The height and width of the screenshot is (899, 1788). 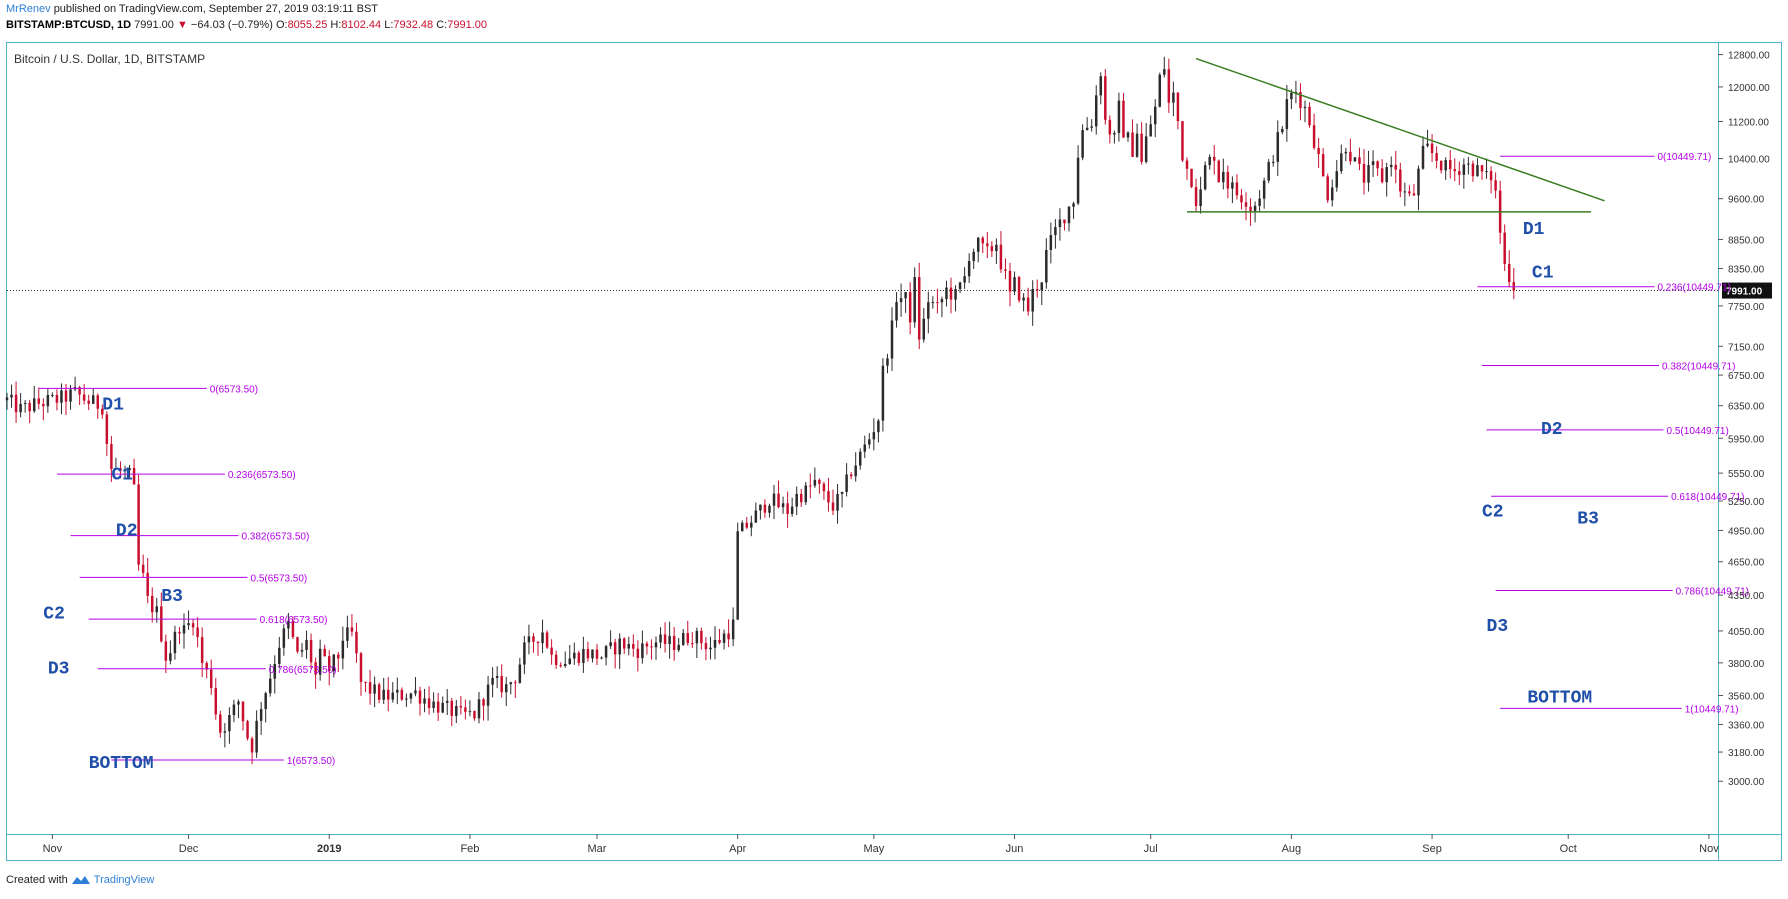 What do you see at coordinates (881, 844) in the screenshot?
I see `time-axis: Nov Dec 2019 Feb Mar Apr May Jun Jul Aug Sep Oct Nov` at bounding box center [881, 844].